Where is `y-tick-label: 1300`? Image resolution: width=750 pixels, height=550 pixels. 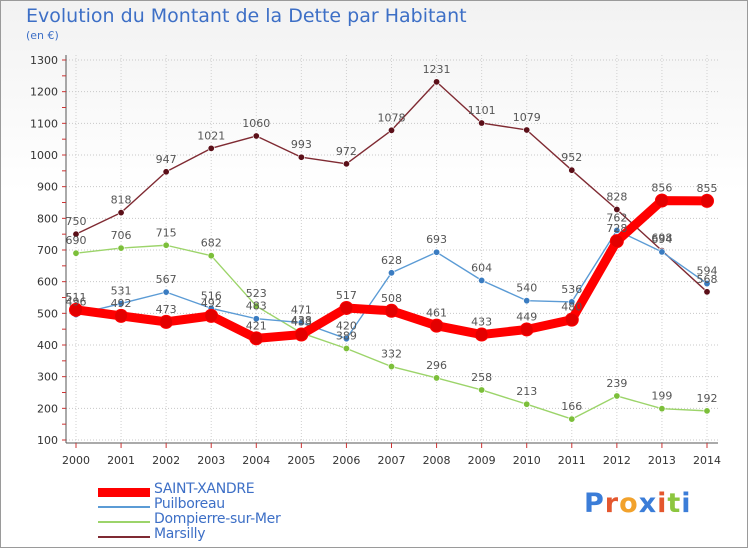
y-tick-label: 1300 is located at coordinates (44, 60).